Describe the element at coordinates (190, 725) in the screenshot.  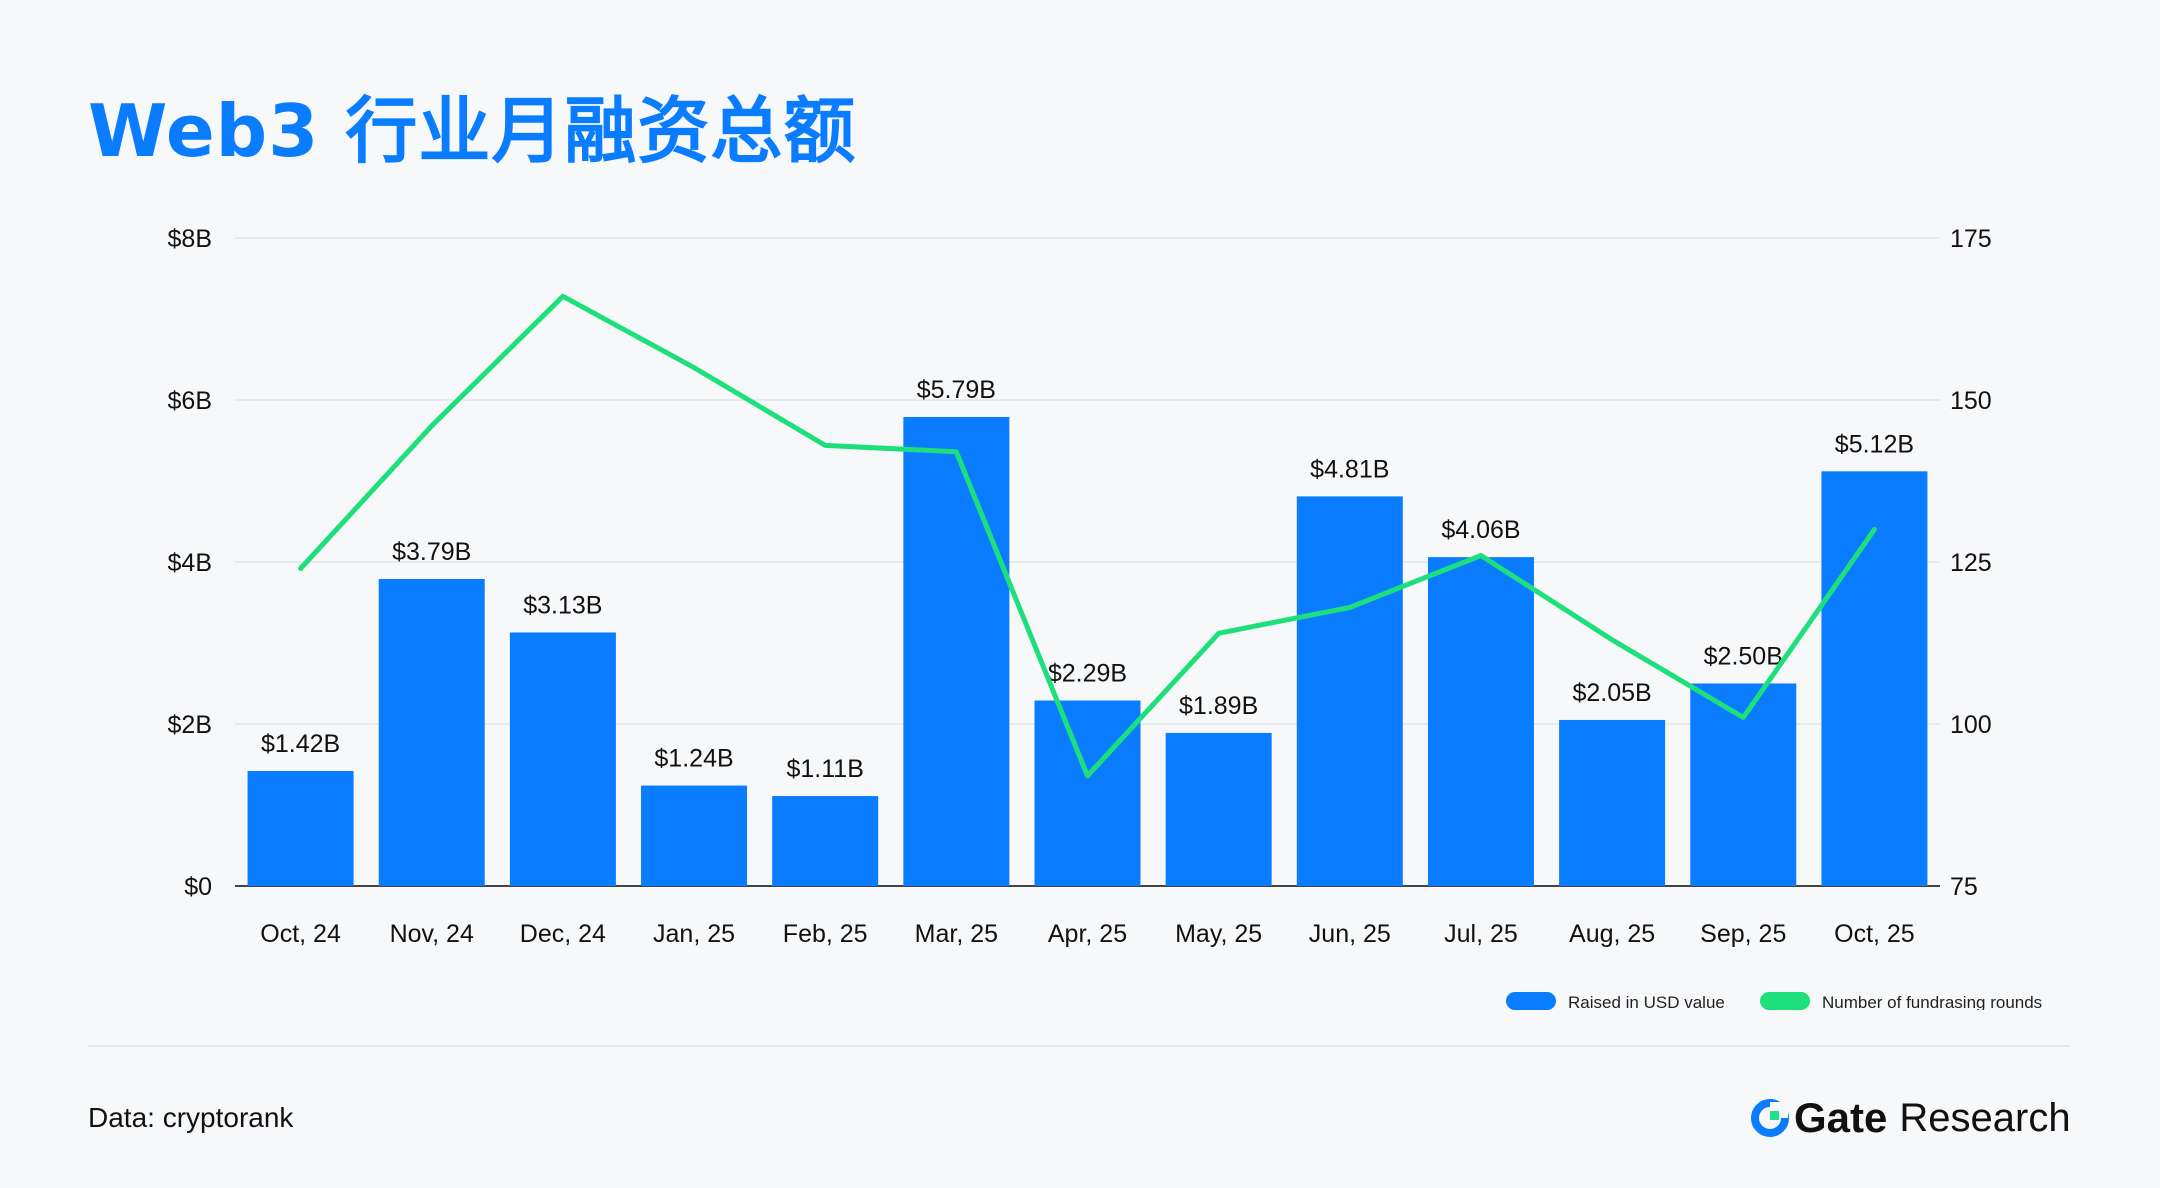
I see `y-tick-left: $2B` at that location.